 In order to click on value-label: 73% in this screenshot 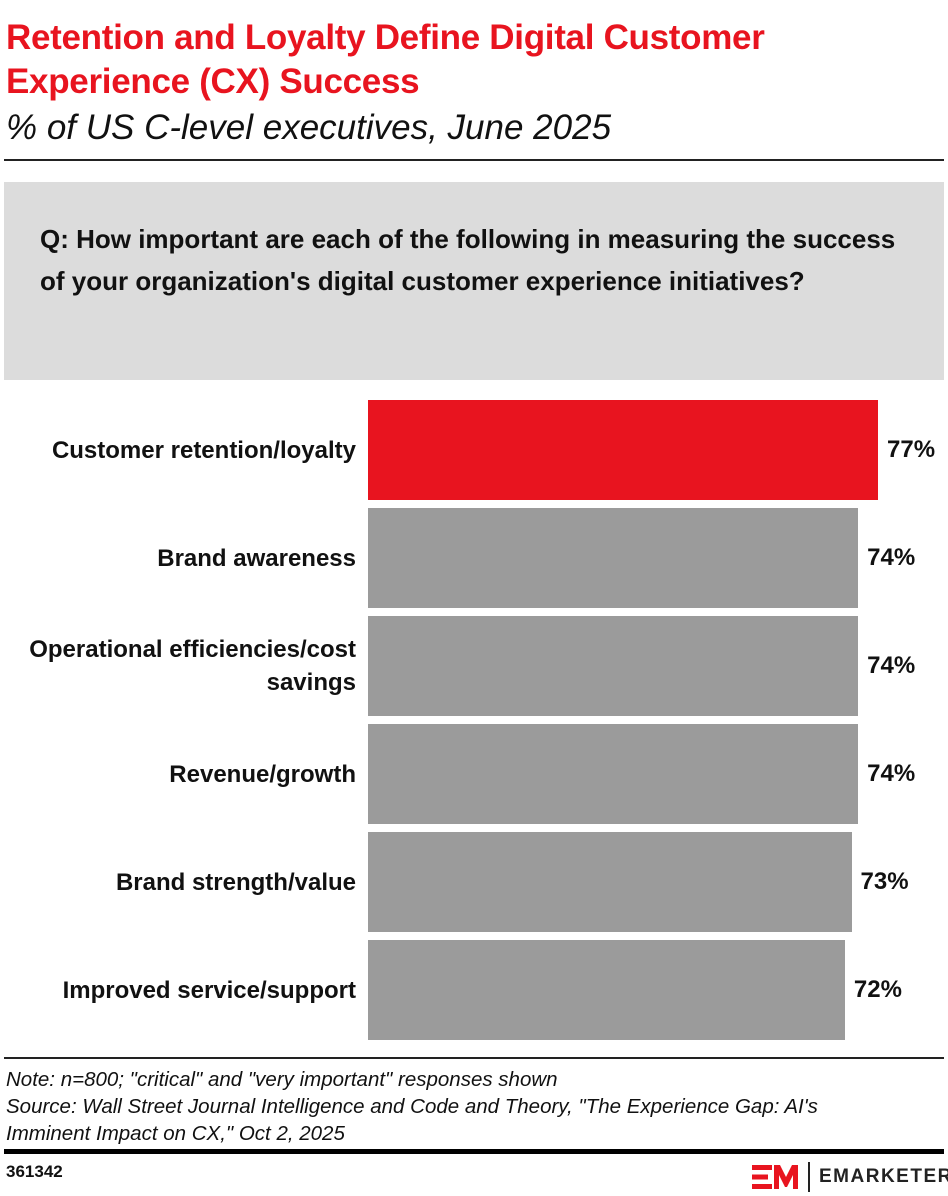, I will do `click(884, 881)`.